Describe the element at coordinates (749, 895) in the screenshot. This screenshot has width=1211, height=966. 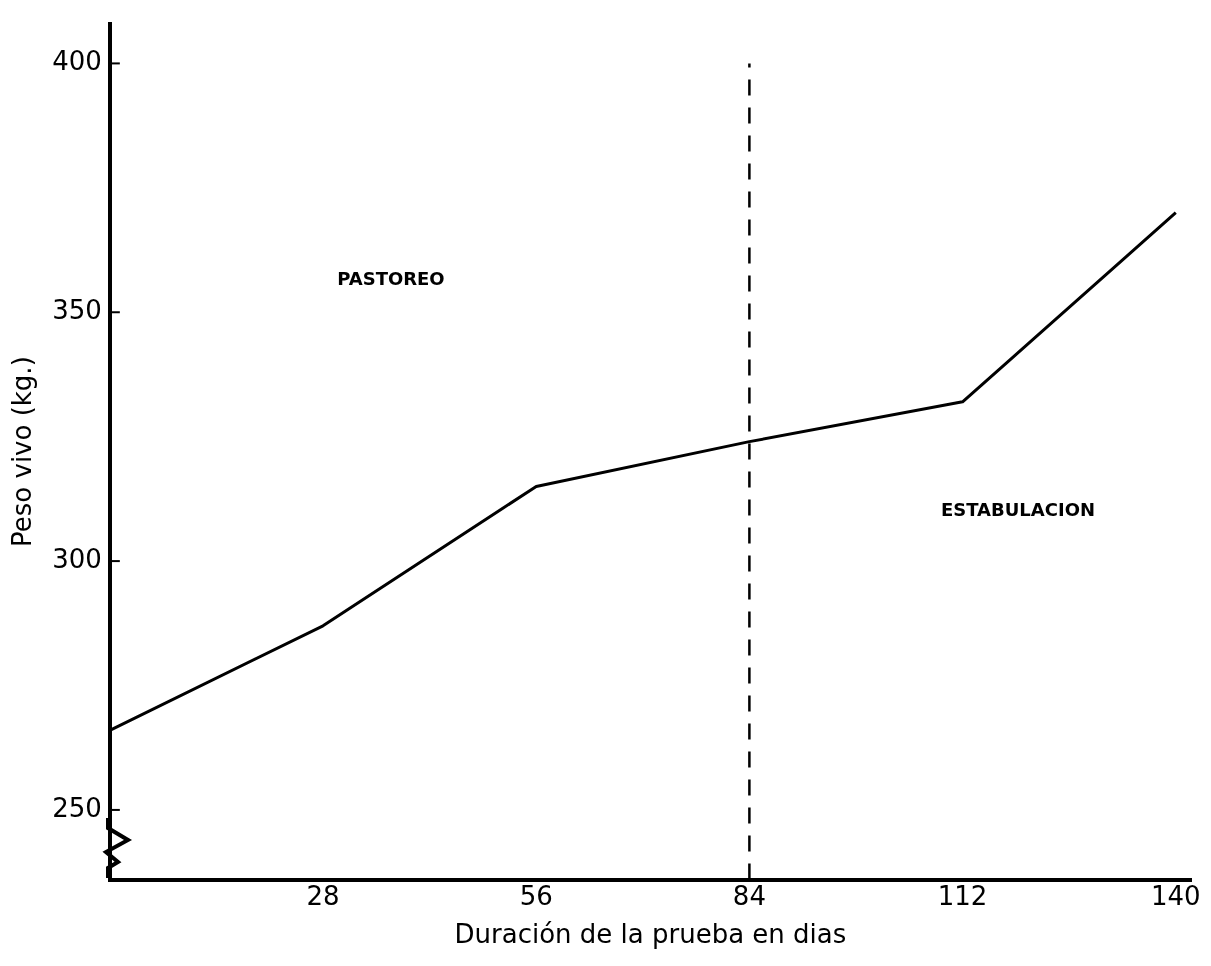
I see `x-tick-label: 84` at that location.